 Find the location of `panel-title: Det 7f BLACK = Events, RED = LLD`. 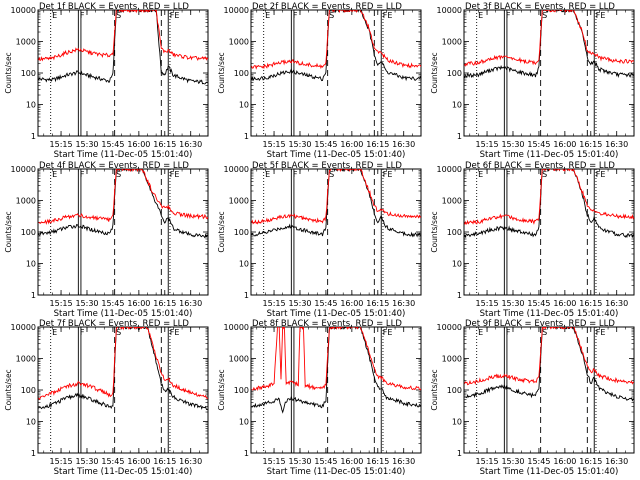

panel-title: Det 7f BLACK = Events, RED = LLD is located at coordinates (114, 324).